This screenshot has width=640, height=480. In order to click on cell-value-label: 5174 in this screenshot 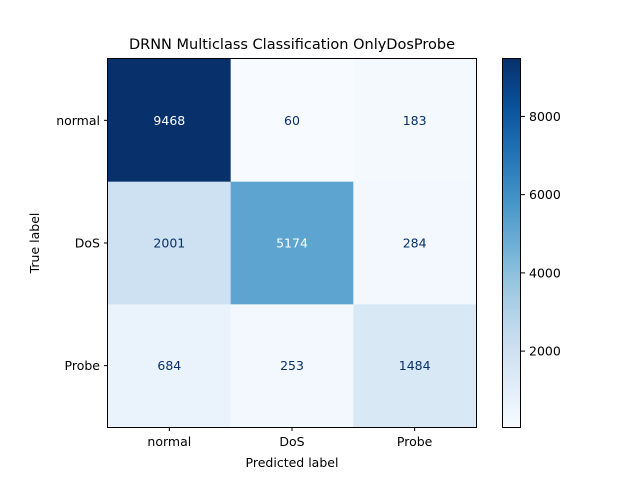, I will do `click(292, 243)`.